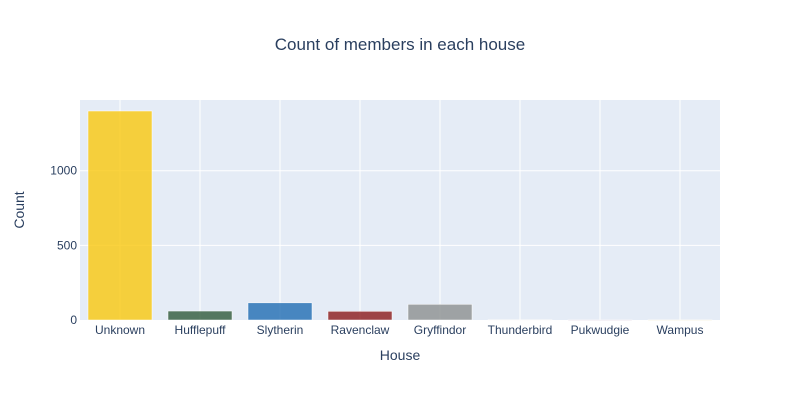  Describe the element at coordinates (600, 320) in the screenshot. I see `bar-pukwudgie` at that location.